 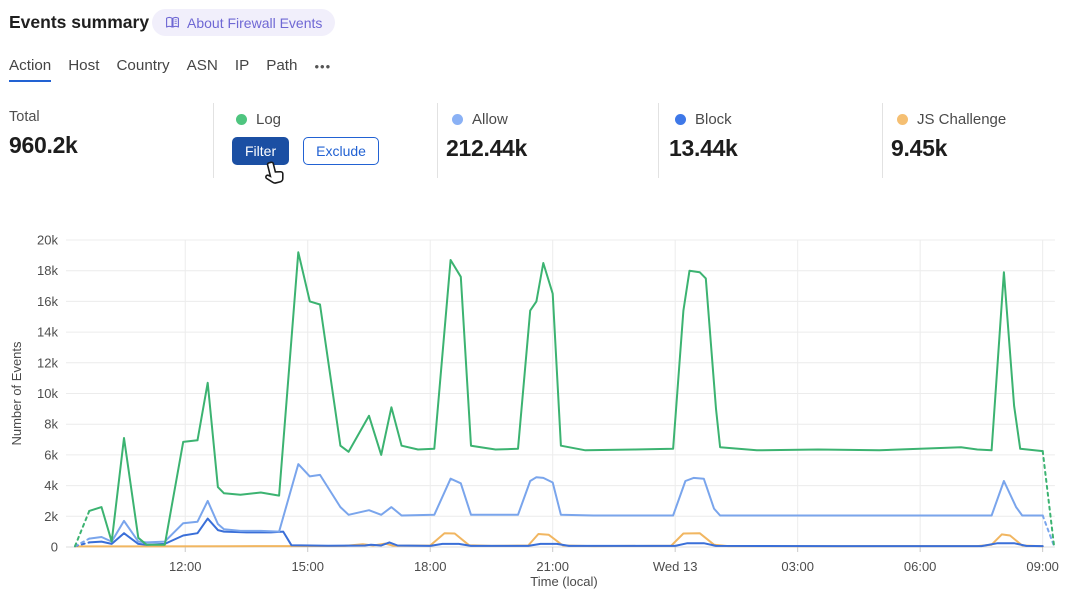 What do you see at coordinates (552, 566) in the screenshot?
I see `x-tick-label: 21:00` at bounding box center [552, 566].